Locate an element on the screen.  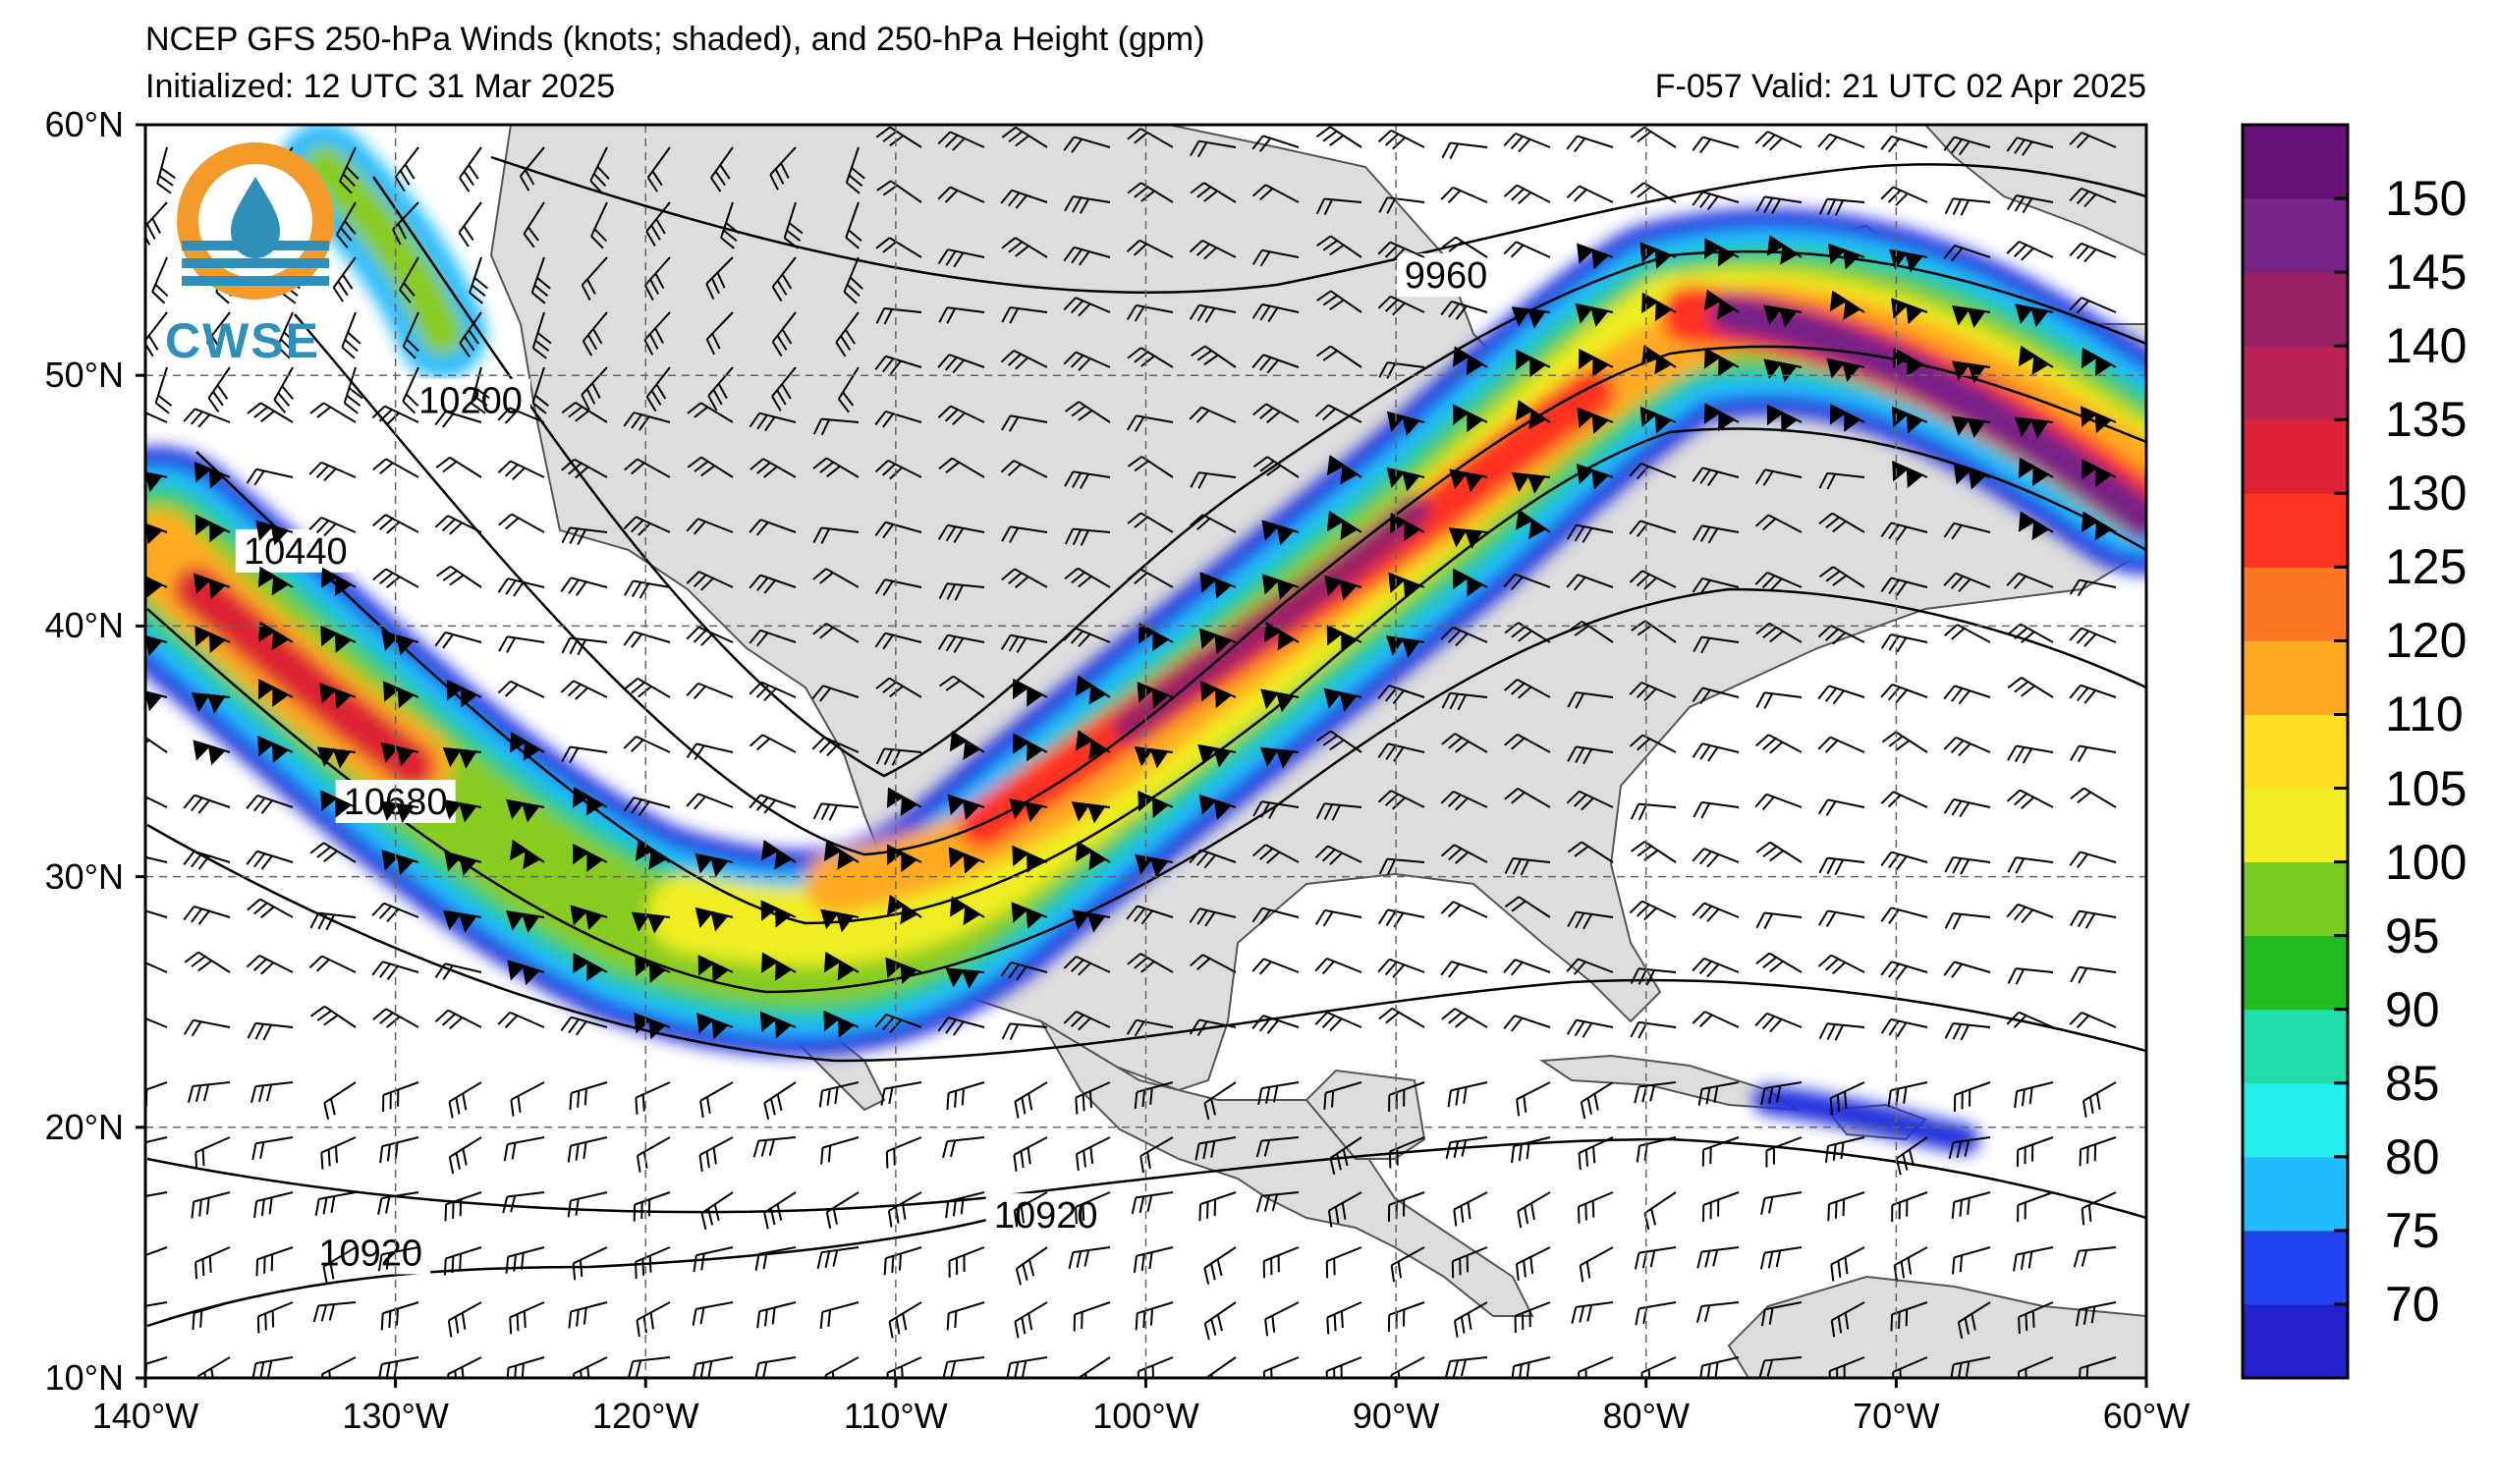
lat-label: 60°N is located at coordinates (84, 124).